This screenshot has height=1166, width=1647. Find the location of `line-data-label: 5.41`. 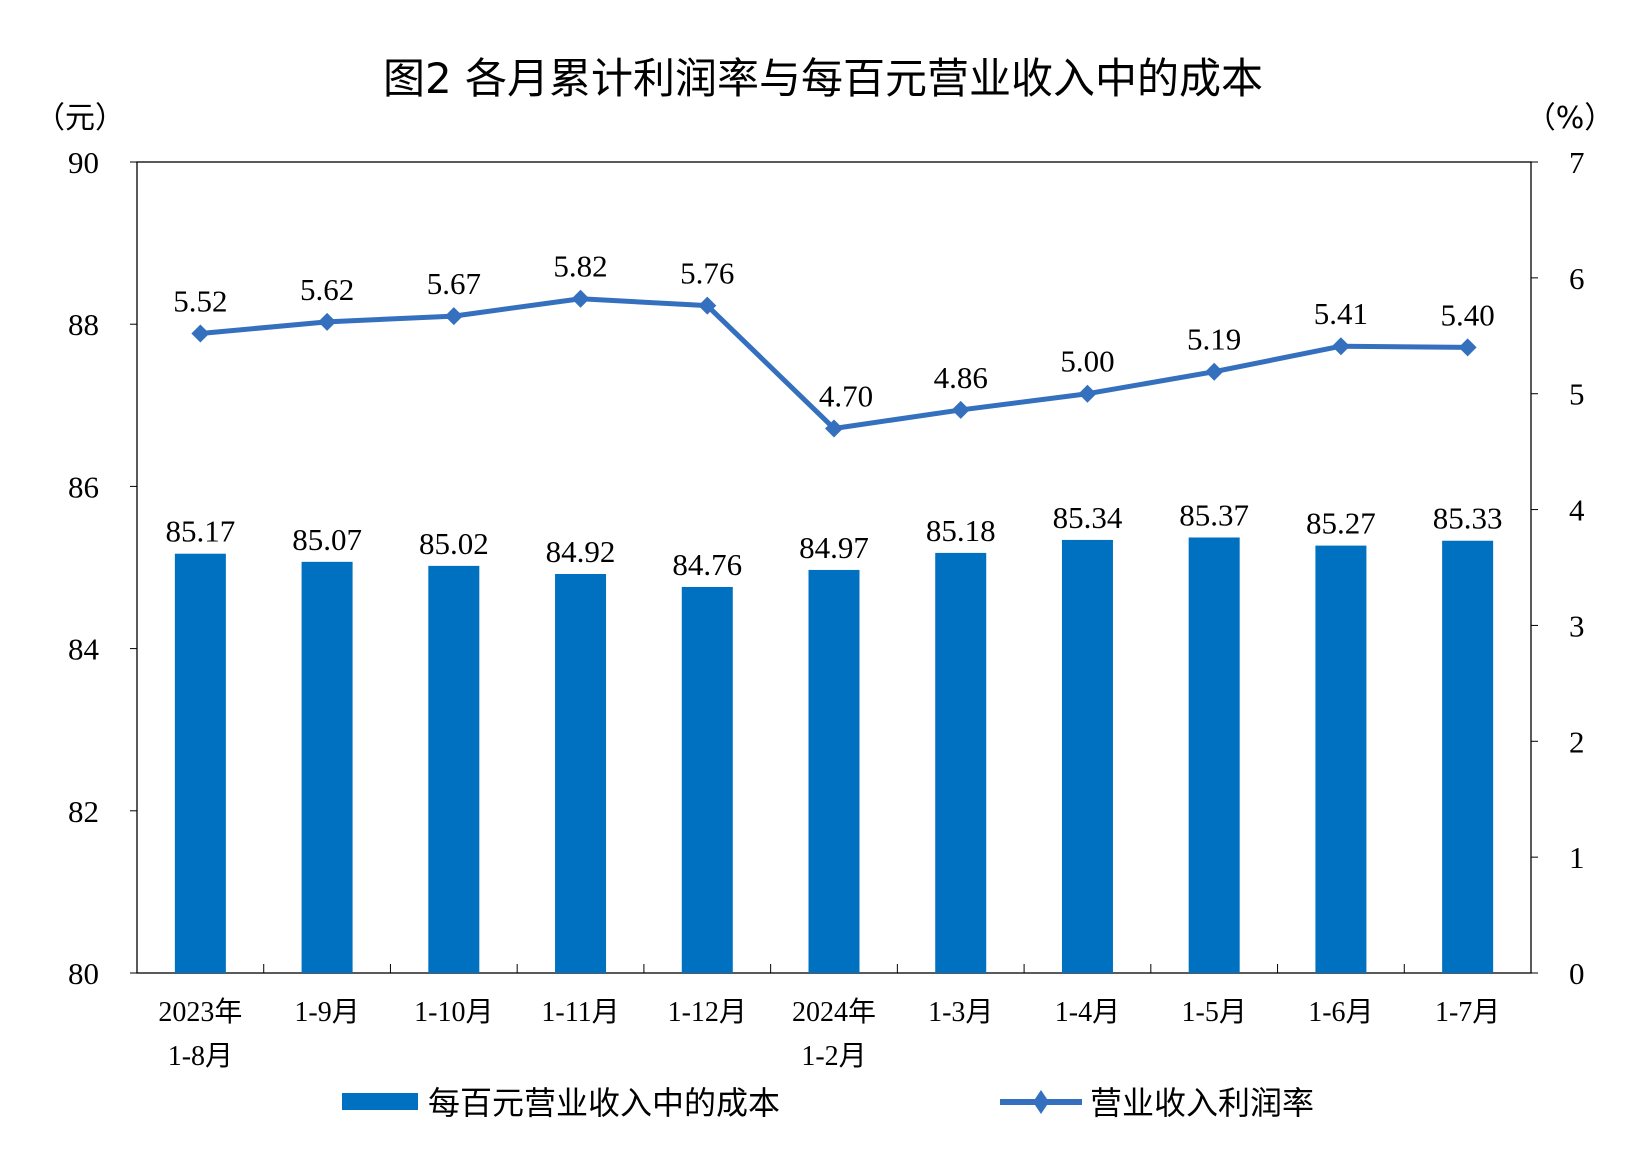

line-data-label: 5.41 is located at coordinates (1341, 313).